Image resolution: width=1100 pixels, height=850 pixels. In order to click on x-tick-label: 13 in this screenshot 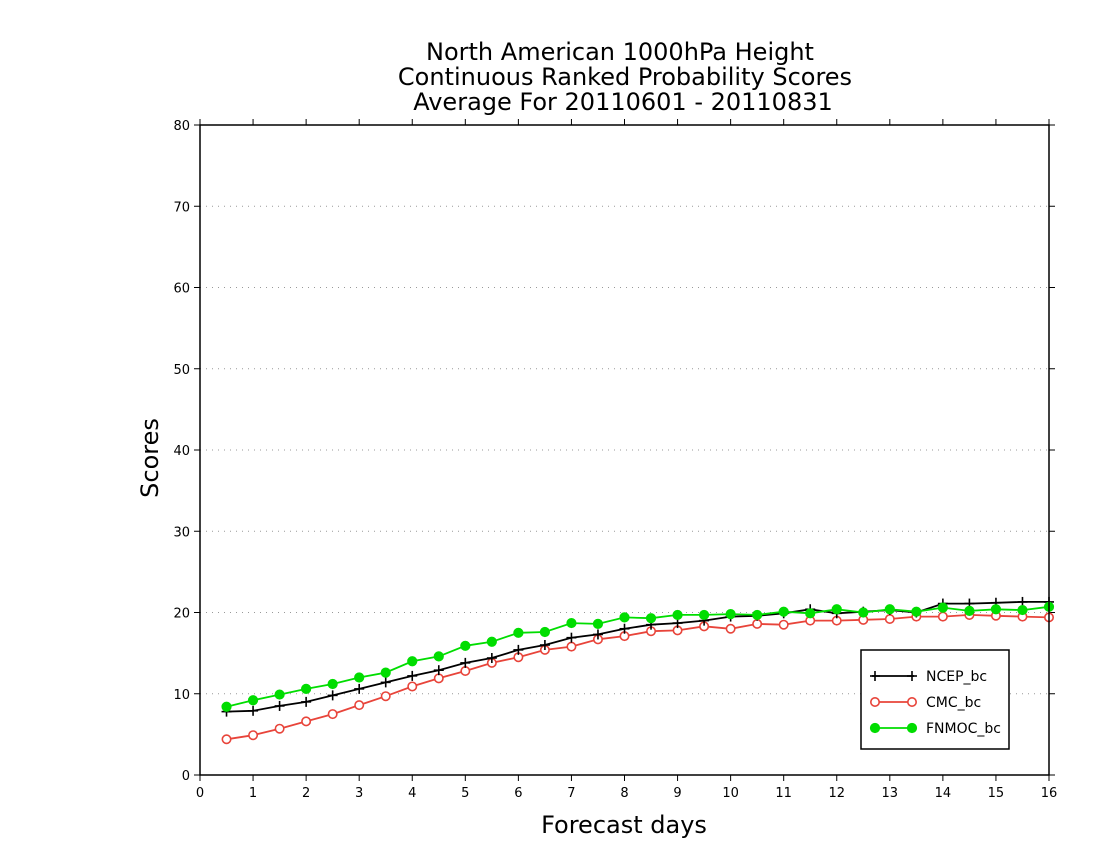, I will do `click(890, 793)`.